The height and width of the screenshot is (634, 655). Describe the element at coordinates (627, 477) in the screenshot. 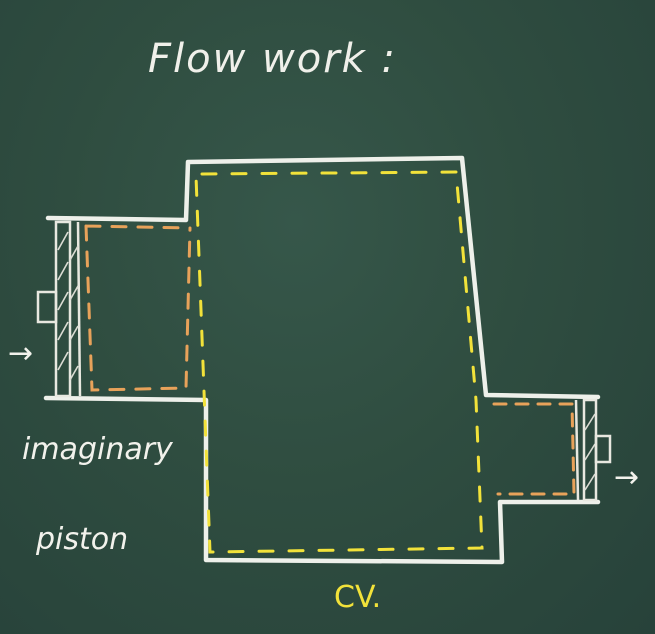

I see `outlet-arrow-icon: →` at that location.